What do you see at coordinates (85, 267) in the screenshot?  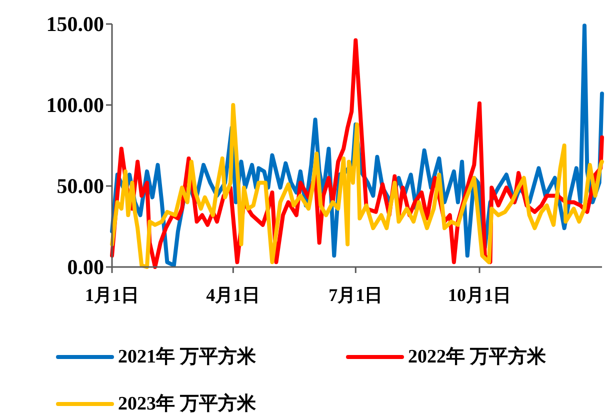 I see `y-tick-label: 0.00` at bounding box center [85, 267].